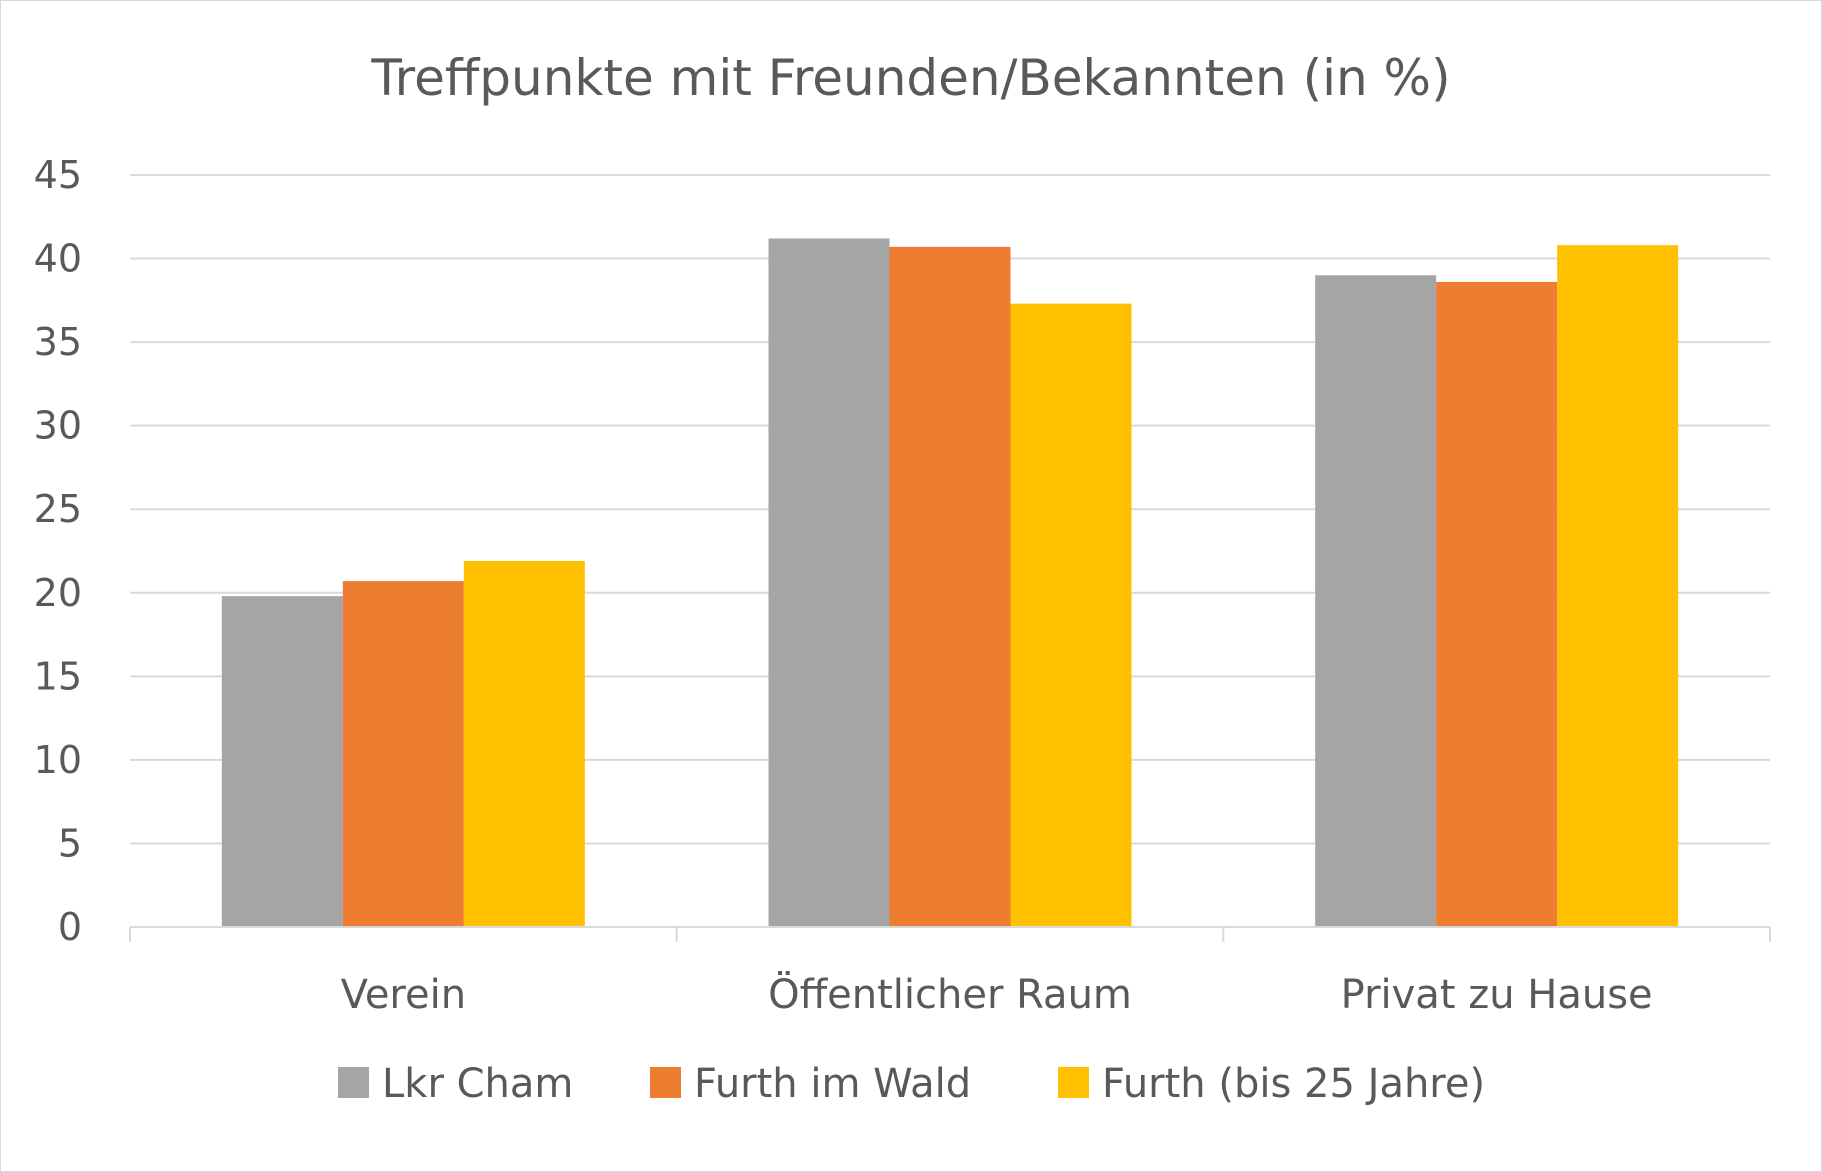  Describe the element at coordinates (1293, 1084) in the screenshot. I see `legend-label: Furth (bis 25 Jahre)` at that location.